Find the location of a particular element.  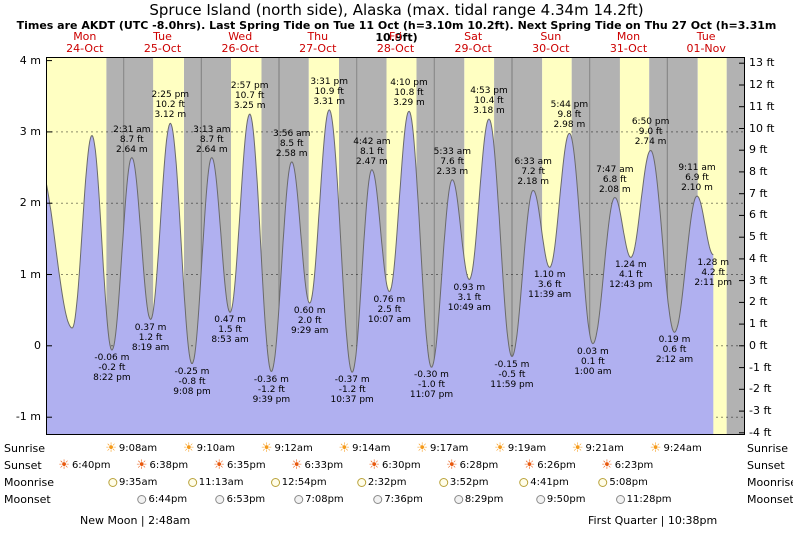

annotation-line: 2.47 m is located at coordinates (372, 161).